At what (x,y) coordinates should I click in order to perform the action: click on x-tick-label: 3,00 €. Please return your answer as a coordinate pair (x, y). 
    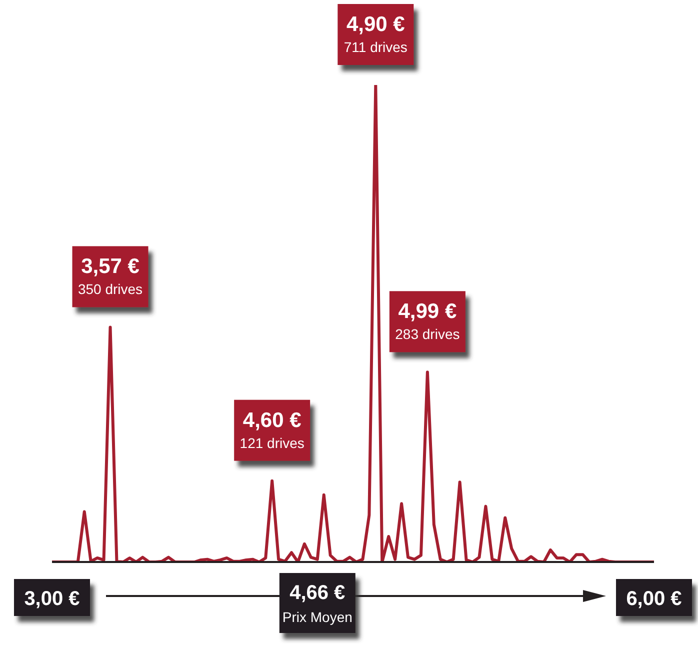
    Looking at the image, I should click on (52, 599).